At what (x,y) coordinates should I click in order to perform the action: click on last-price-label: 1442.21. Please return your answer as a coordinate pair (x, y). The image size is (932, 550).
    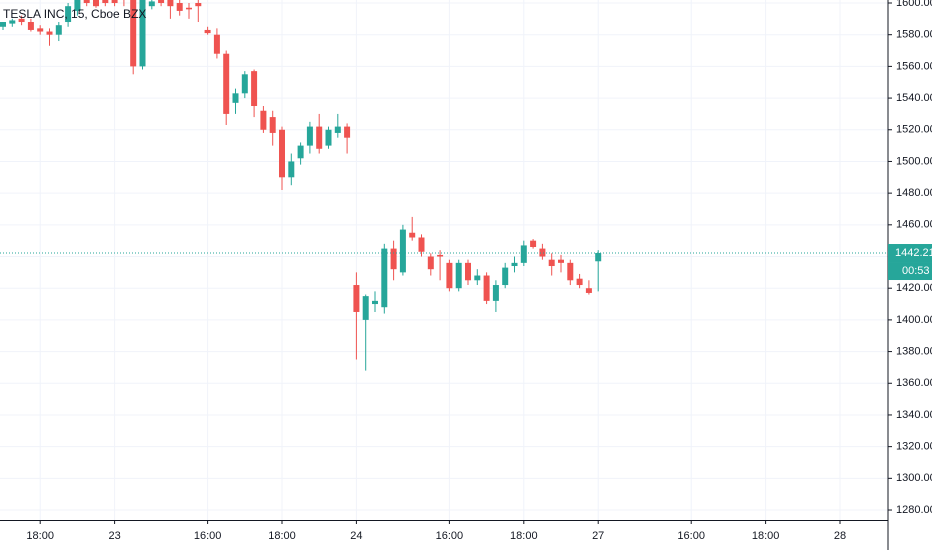
    Looking at the image, I should click on (913, 253).